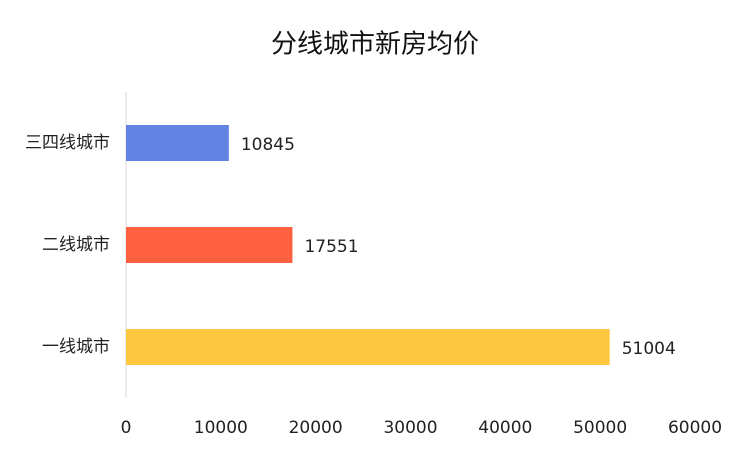 Image resolution: width=751 pixels, height=453 pixels. What do you see at coordinates (126, 428) in the screenshot?
I see `x-tick-label: 0` at bounding box center [126, 428].